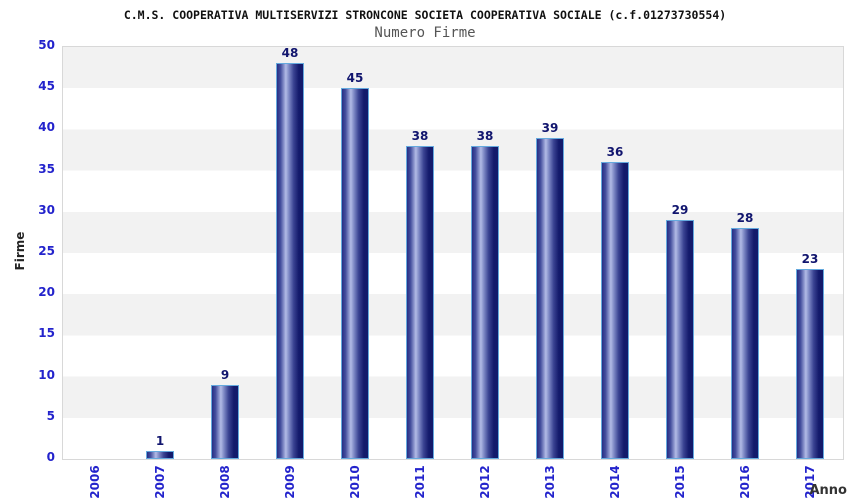  I want to click on x-axis-title: Anno, so click(828, 490).